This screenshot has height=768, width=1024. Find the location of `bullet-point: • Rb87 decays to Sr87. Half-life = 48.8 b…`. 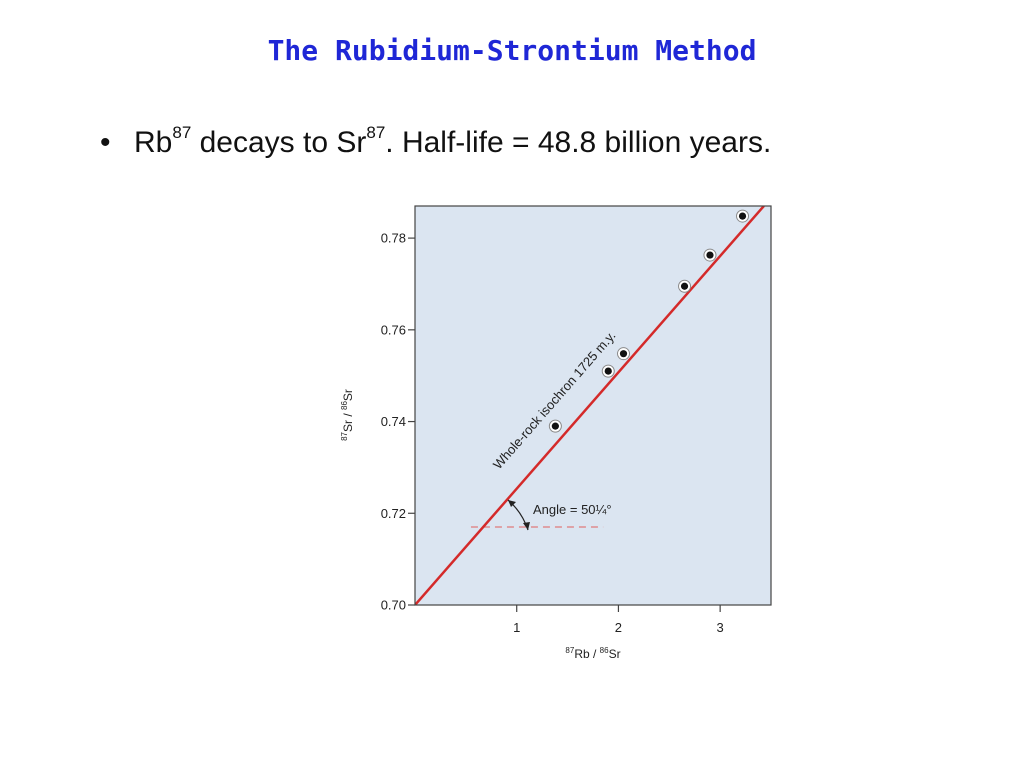

bullet-point: • Rb87 decays to Sr87. Half-life = 48.8 b… is located at coordinates (436, 141).